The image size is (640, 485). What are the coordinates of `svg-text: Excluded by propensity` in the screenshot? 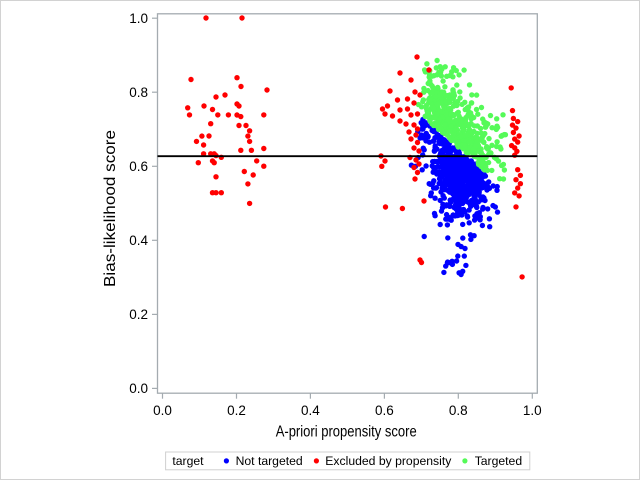 It's located at (388, 461).